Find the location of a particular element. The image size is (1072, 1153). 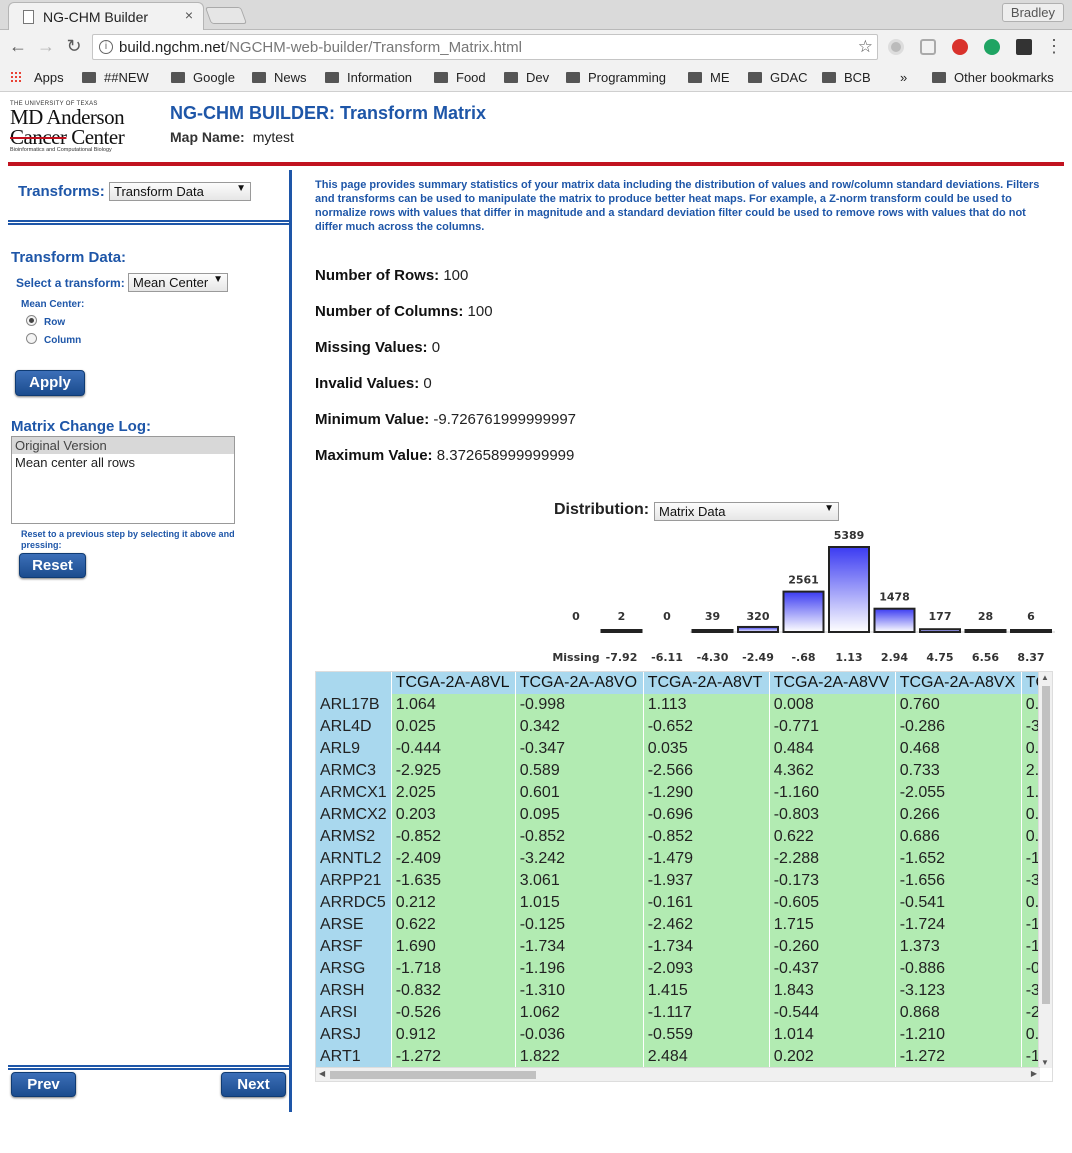

bookmark-folder: Programming is located at coordinates (616, 77).